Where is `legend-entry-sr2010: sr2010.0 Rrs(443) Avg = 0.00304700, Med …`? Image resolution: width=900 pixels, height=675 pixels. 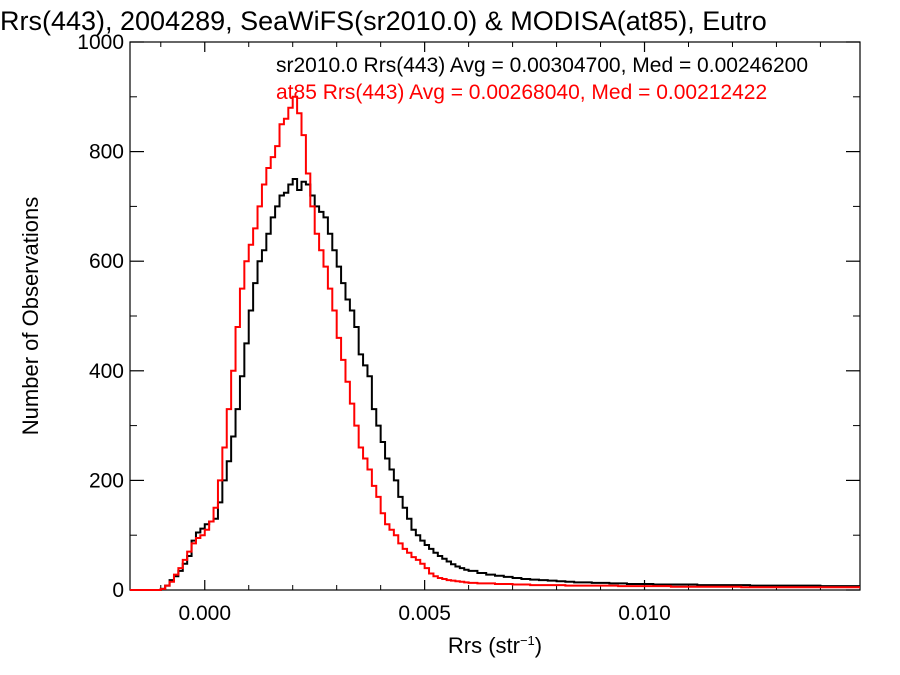 legend-entry-sr2010: sr2010.0 Rrs(443) Avg = 0.00304700, Med … is located at coordinates (542, 65).